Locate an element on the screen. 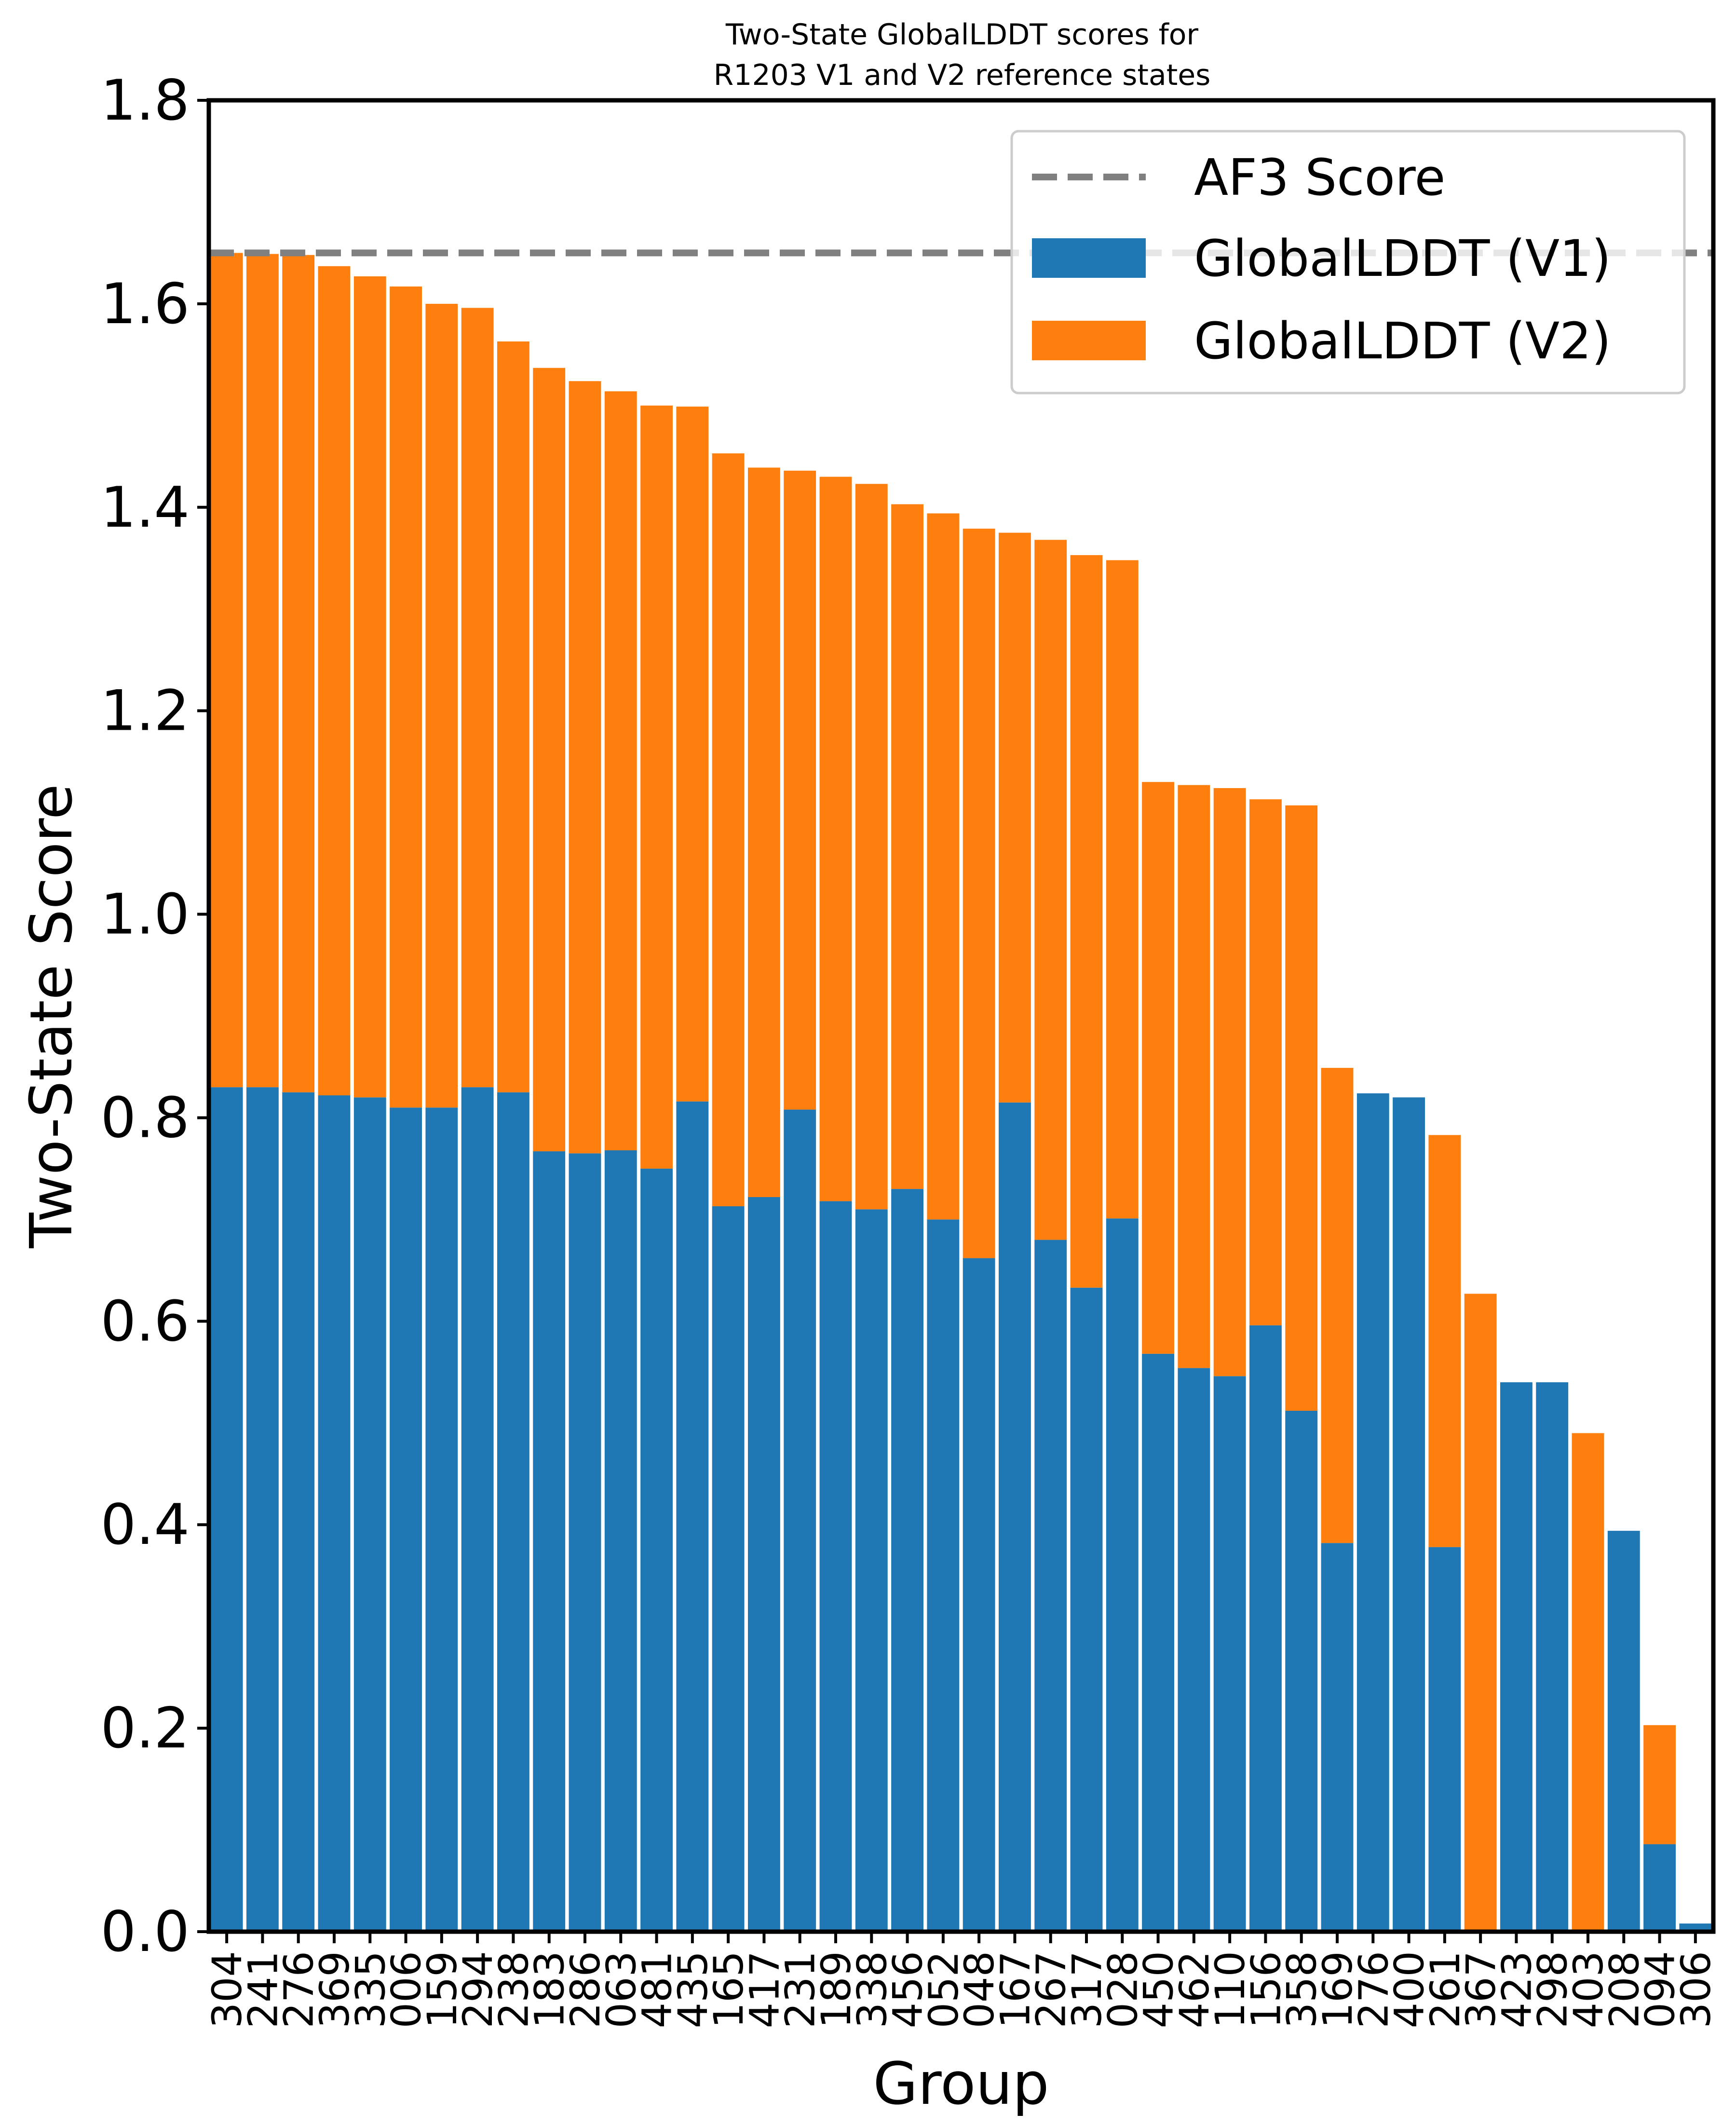 The width and height of the screenshot is (1736, 2127). x-tick-label: 367 is located at coordinates (1481, 1989).